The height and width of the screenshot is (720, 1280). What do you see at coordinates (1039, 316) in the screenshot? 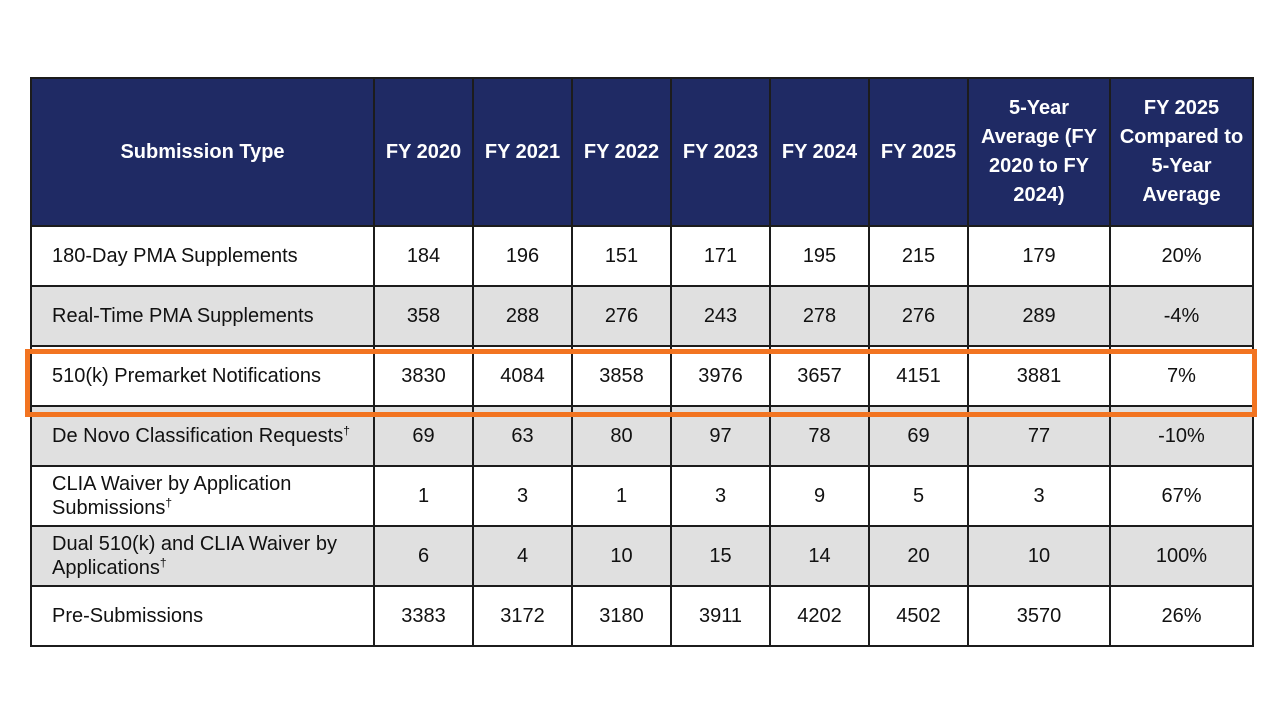
I see `table-cell: 289` at bounding box center [1039, 316].